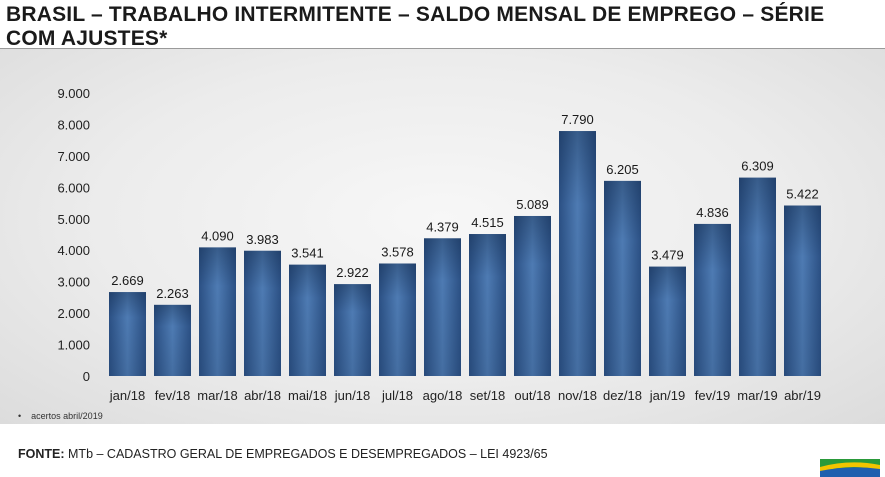 The height and width of the screenshot is (477, 885). I want to click on title-divider, so click(442, 48).